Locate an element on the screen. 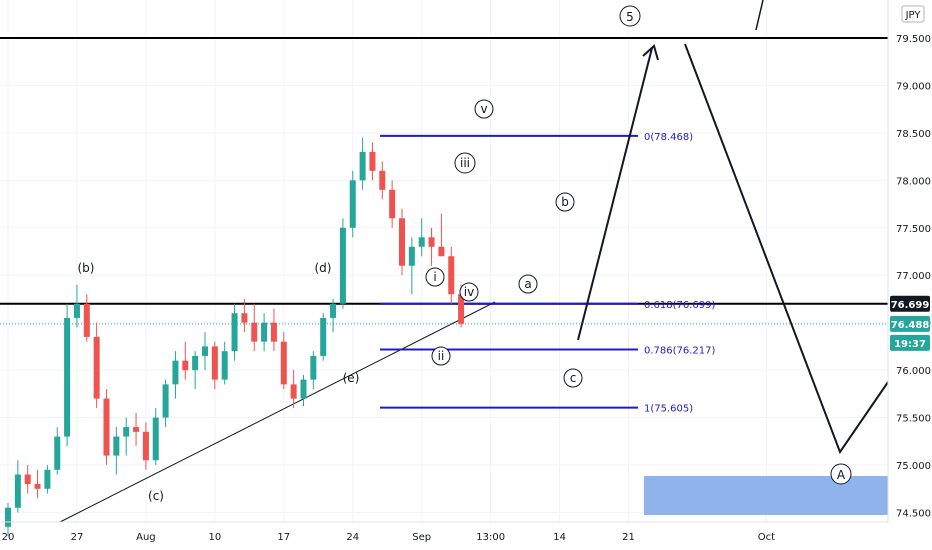 Image resolution: width=932 pixels, height=550 pixels. wave-label-a: a is located at coordinates (527, 284).